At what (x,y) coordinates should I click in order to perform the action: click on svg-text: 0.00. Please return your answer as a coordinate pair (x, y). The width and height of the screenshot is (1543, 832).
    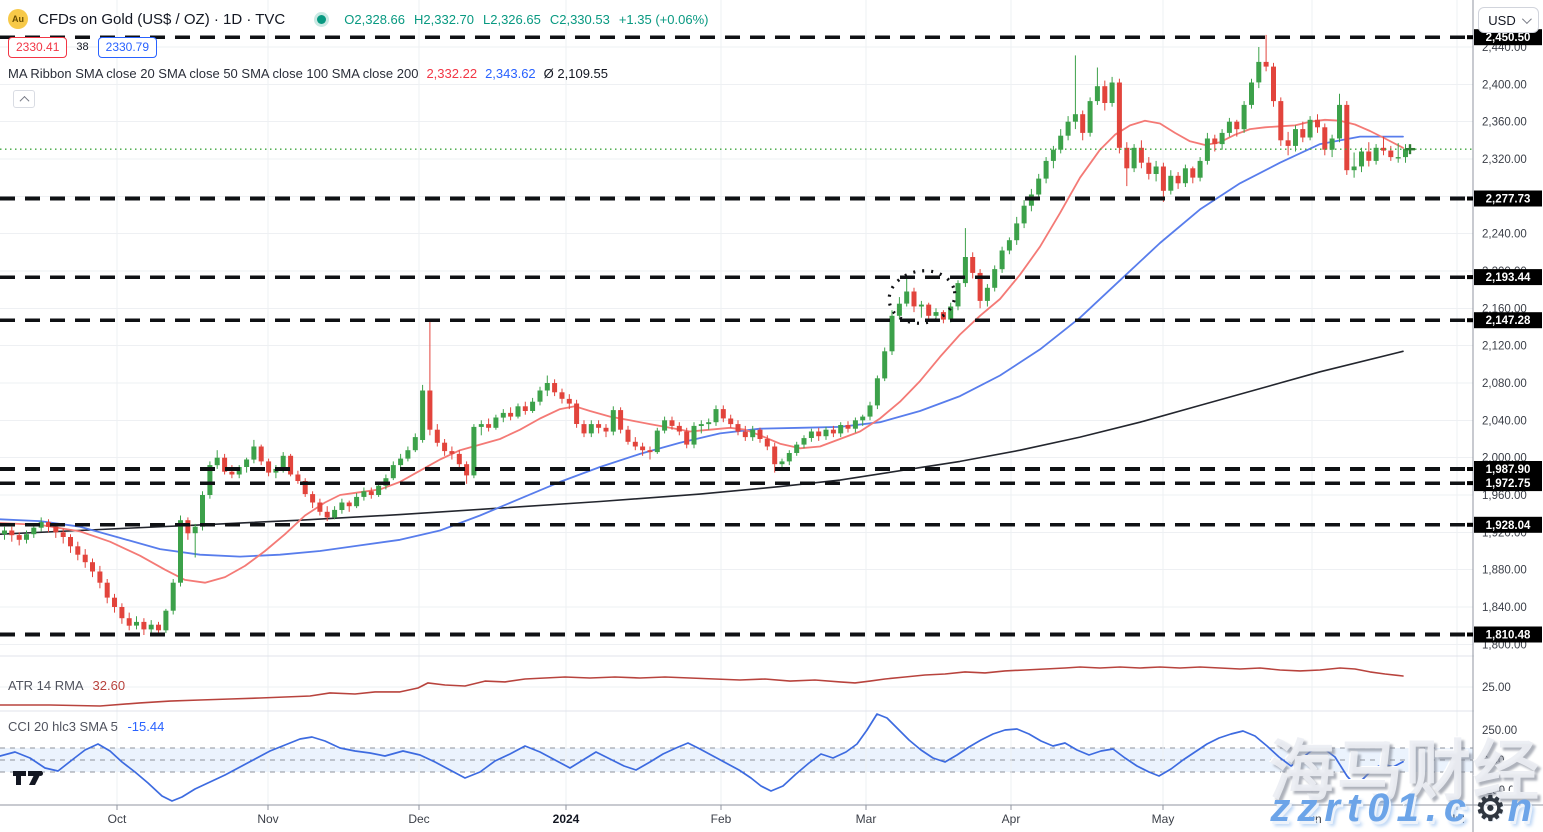
    Looking at the image, I should click on (1493, 761).